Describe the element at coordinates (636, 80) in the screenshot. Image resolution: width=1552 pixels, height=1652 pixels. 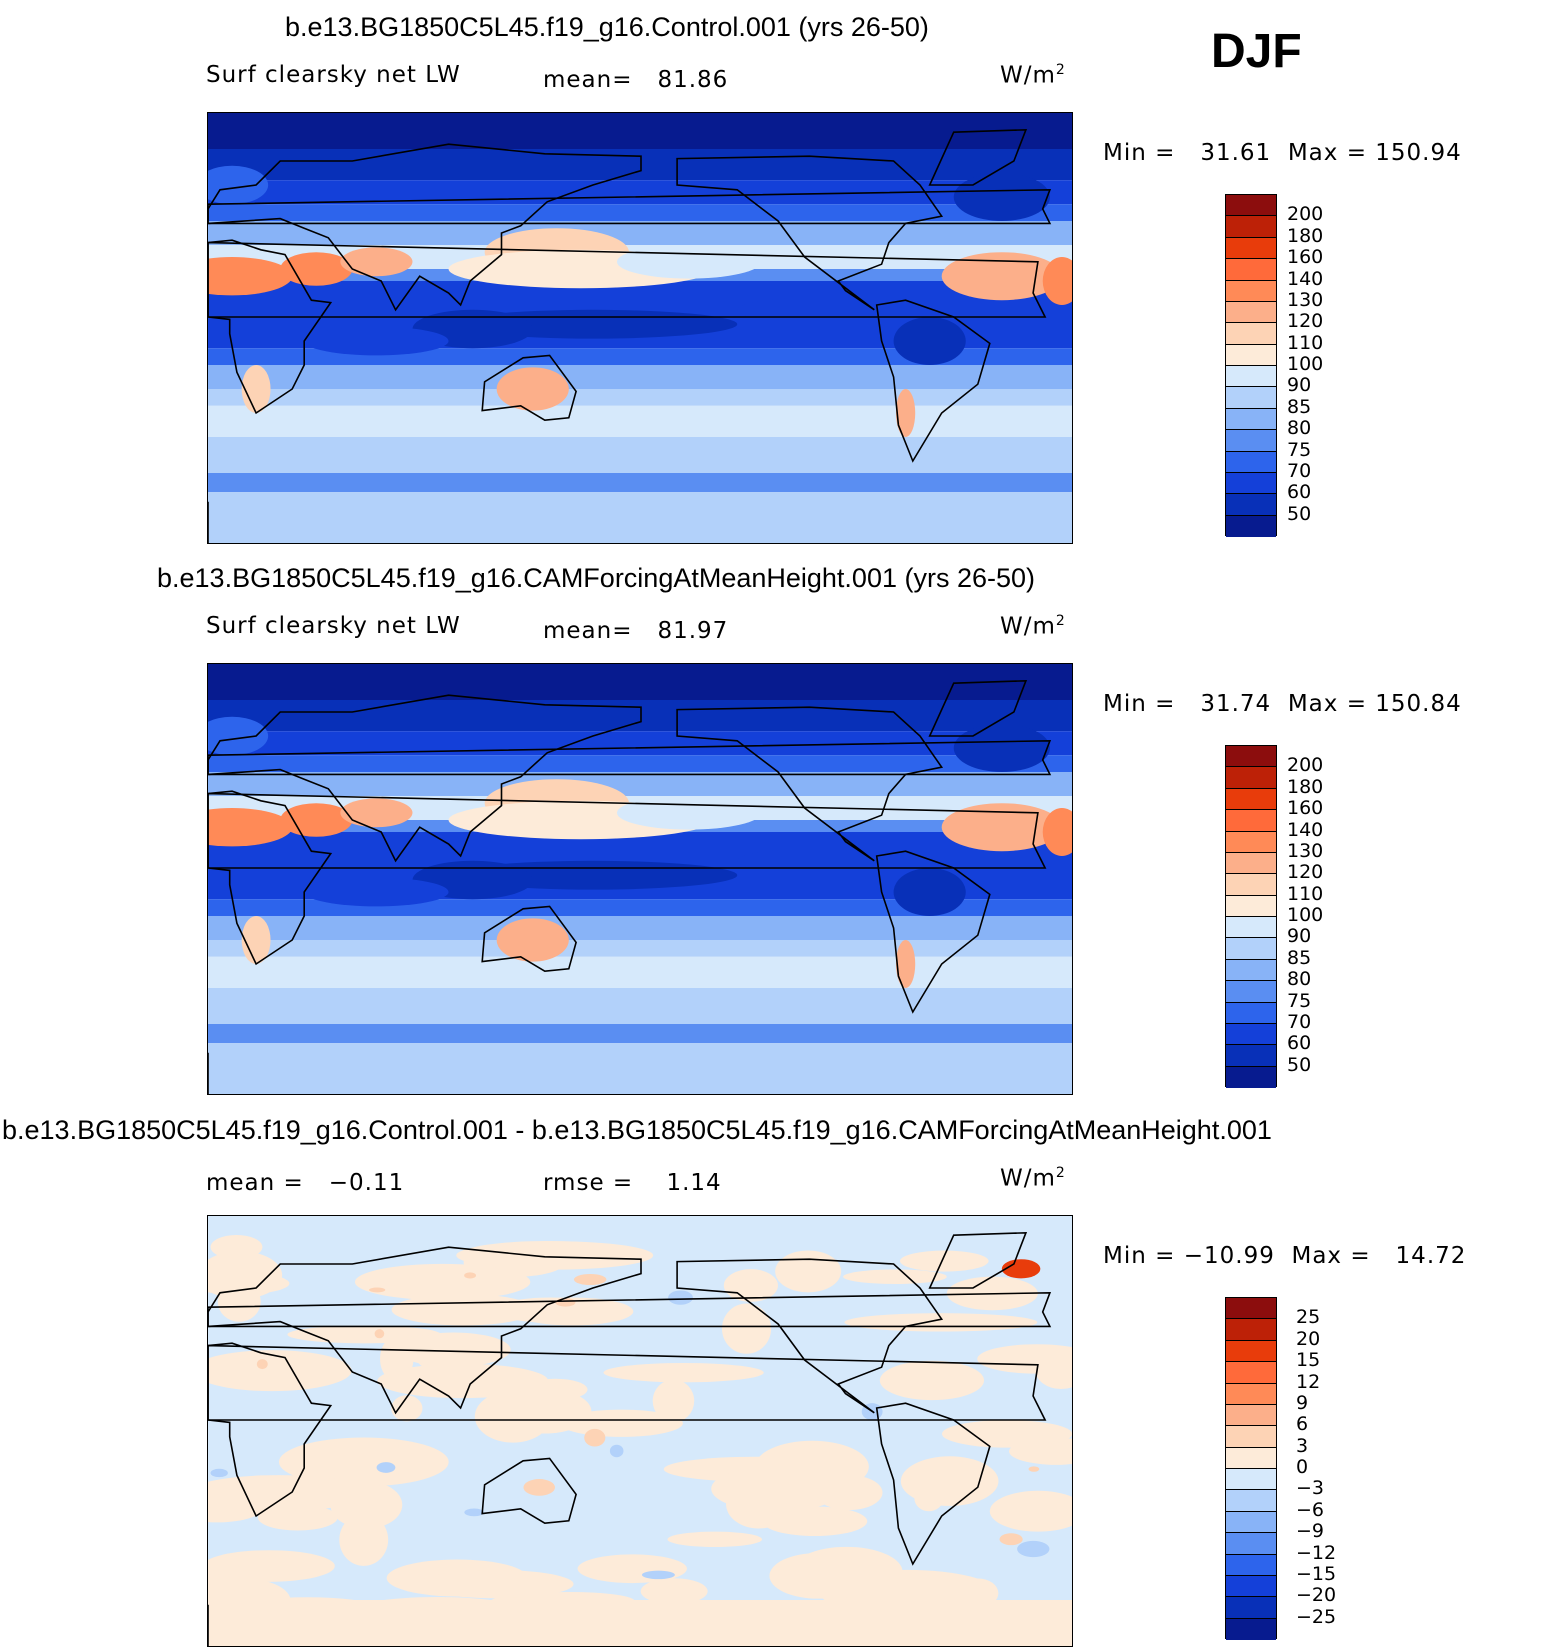
I see `panel1-mean: mean= 81.86` at that location.